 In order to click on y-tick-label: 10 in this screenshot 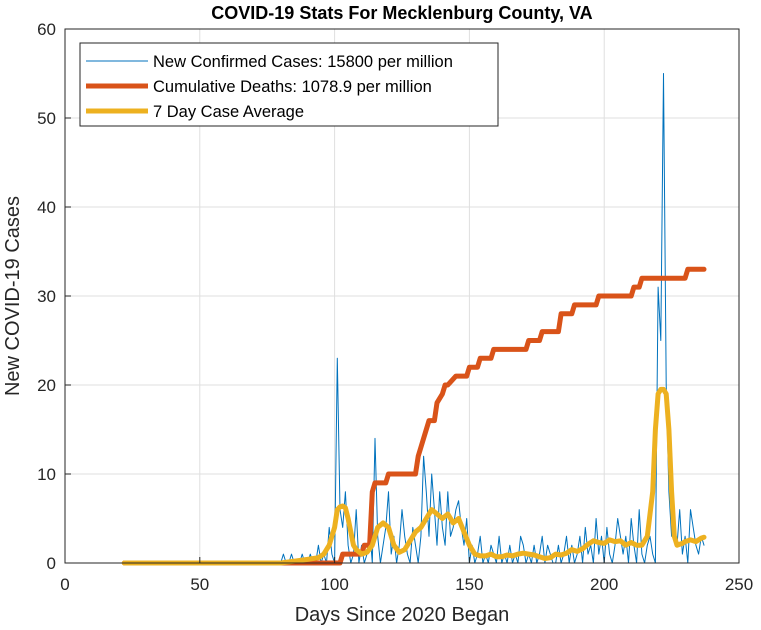, I will do `click(46, 474)`.